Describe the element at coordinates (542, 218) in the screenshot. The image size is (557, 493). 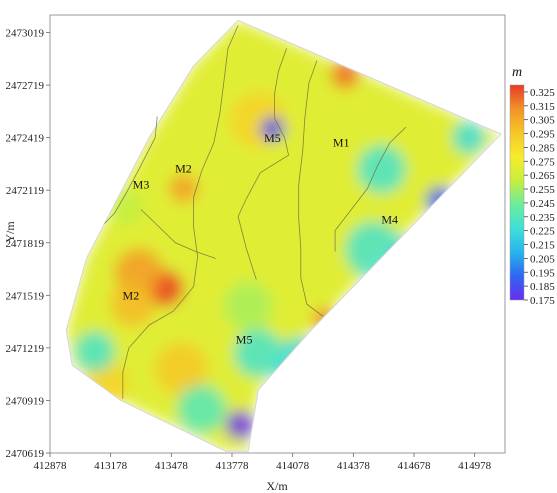
I see `colorbar-tick-label: 0.235` at that location.